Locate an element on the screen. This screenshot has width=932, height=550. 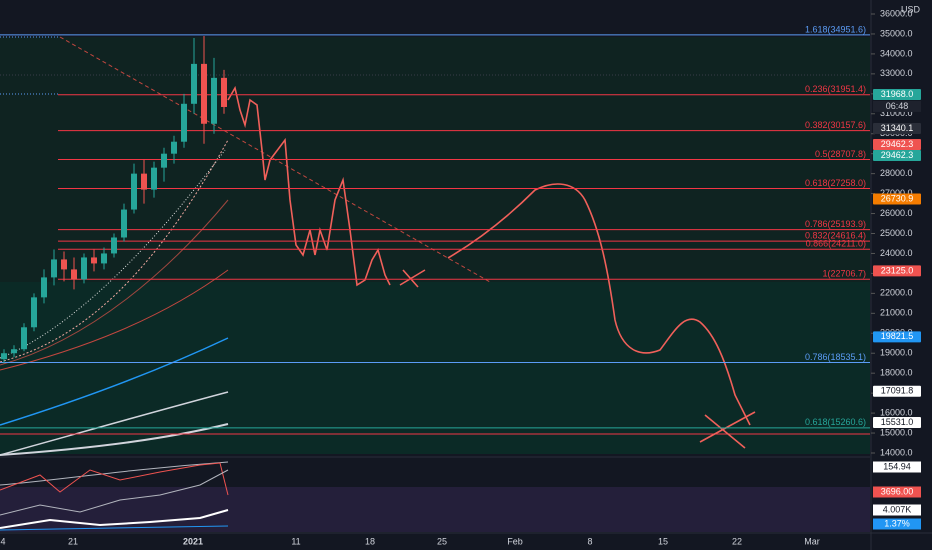
y-tick-label: 26000.0 is located at coordinates (896, 213).